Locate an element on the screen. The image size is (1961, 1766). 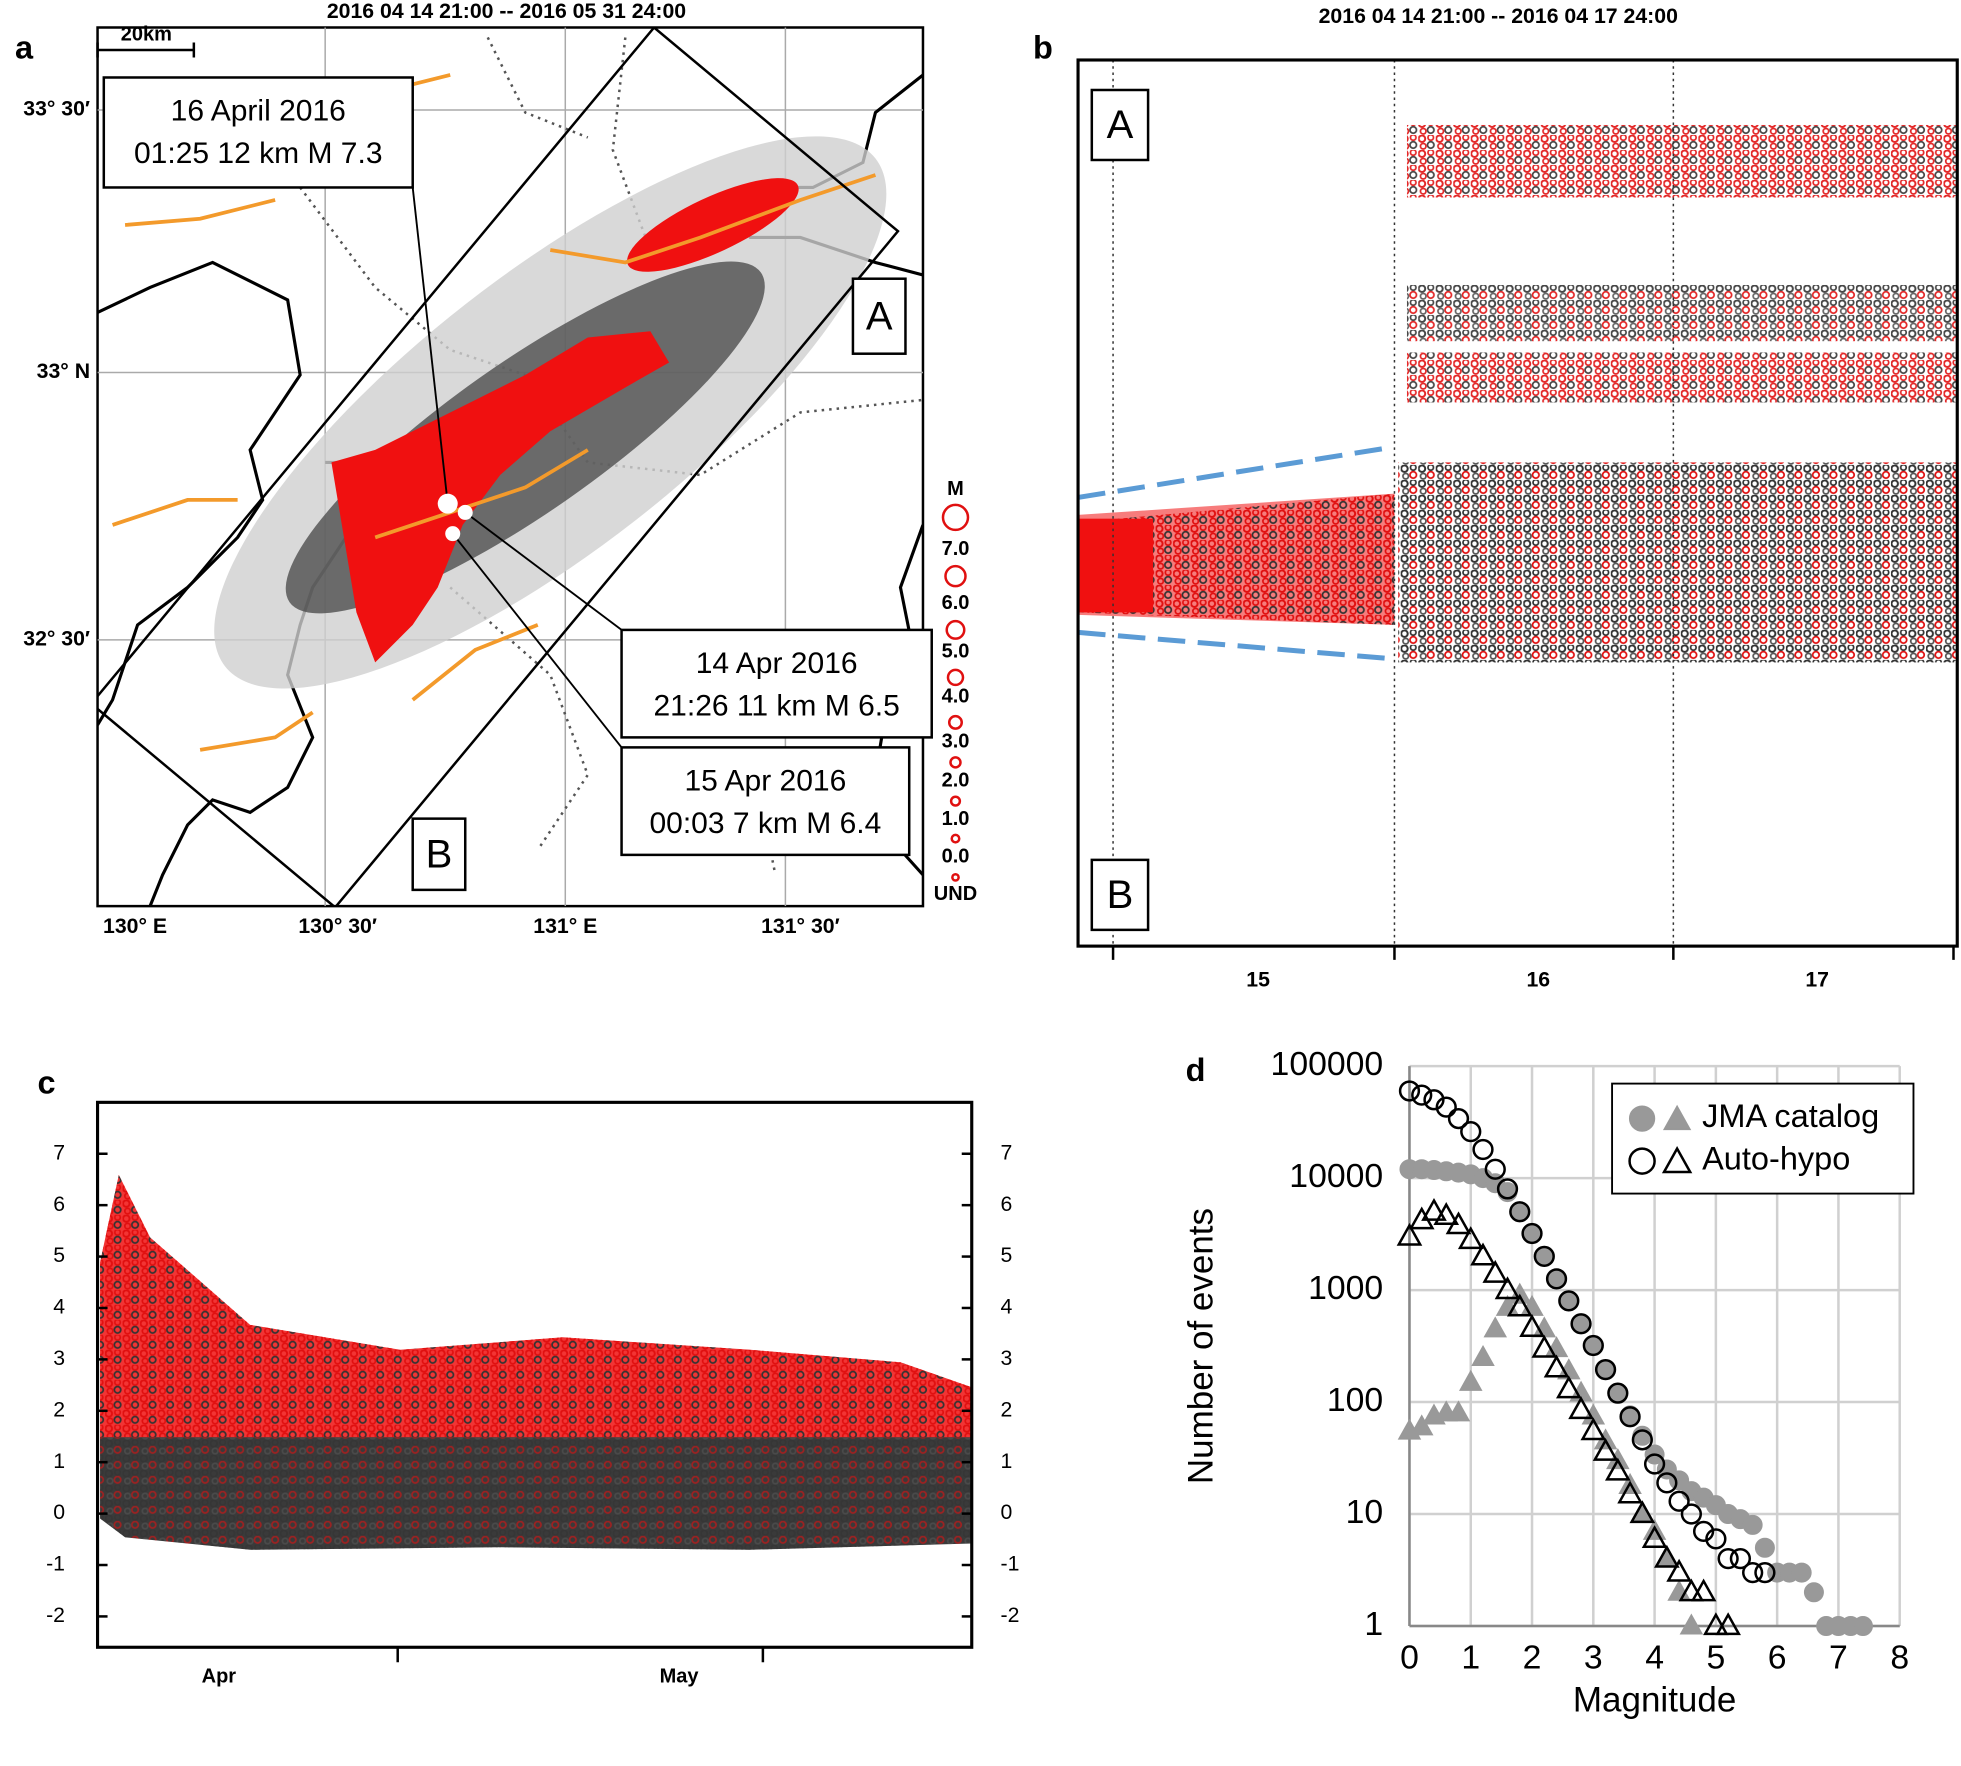
y-tick-label: 5 is located at coordinates (59, 1255).